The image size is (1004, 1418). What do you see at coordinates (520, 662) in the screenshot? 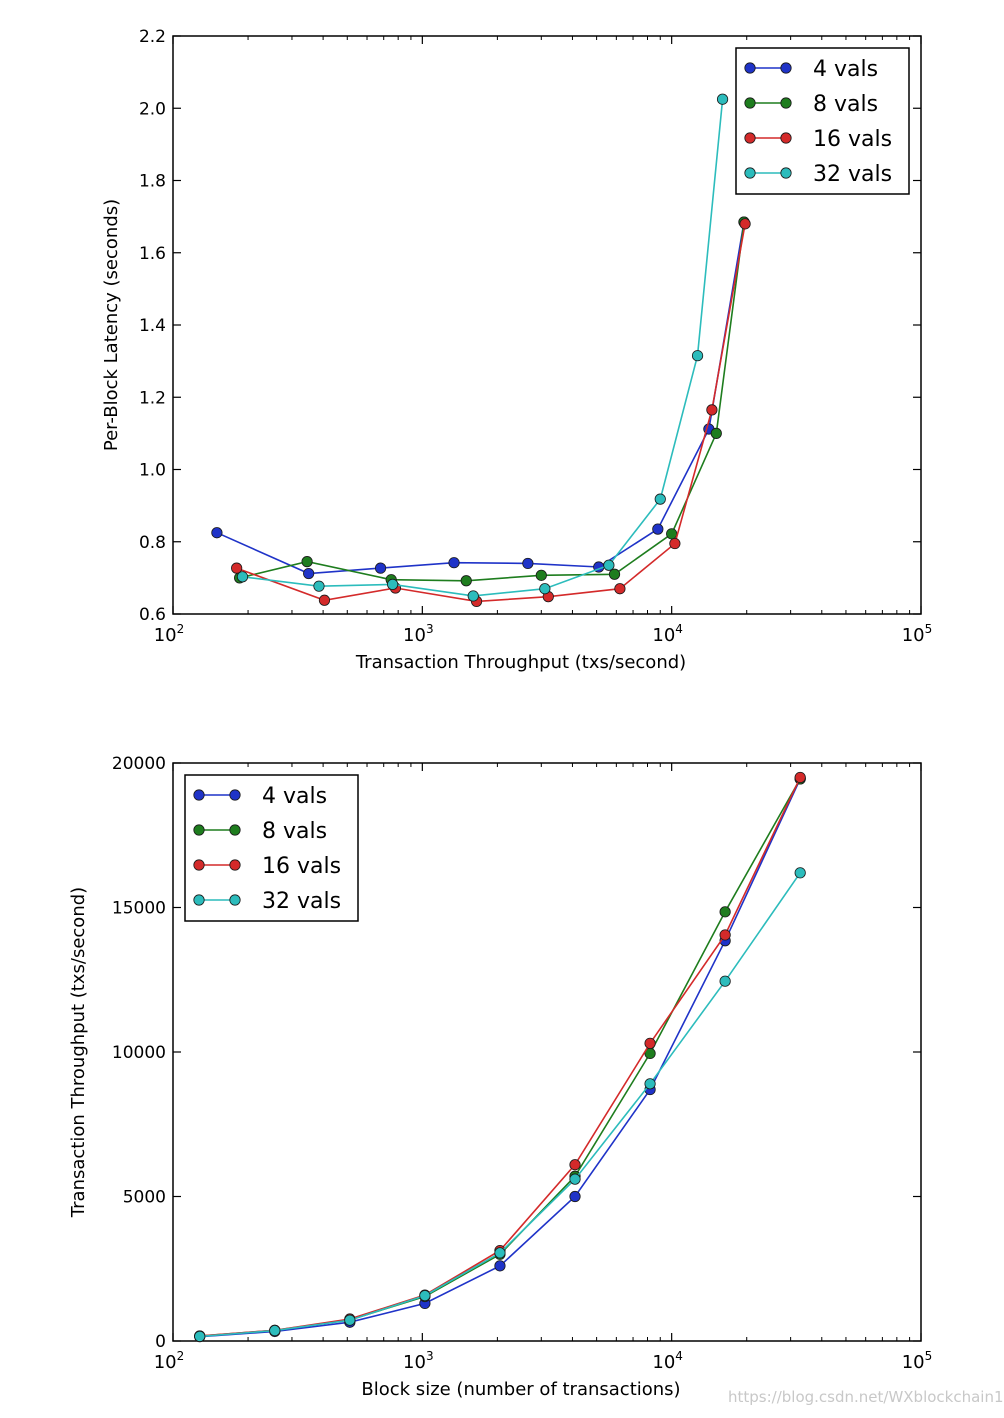
I see `x-axis-label: Transaction Throughput (txs/second)` at bounding box center [520, 662].